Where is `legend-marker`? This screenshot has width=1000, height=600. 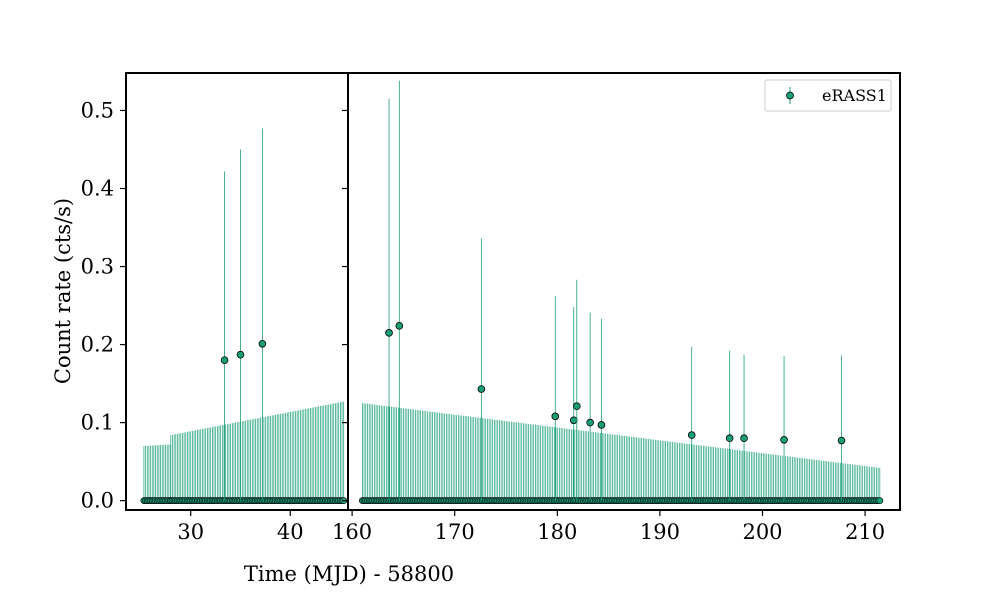
legend-marker is located at coordinates (790, 95).